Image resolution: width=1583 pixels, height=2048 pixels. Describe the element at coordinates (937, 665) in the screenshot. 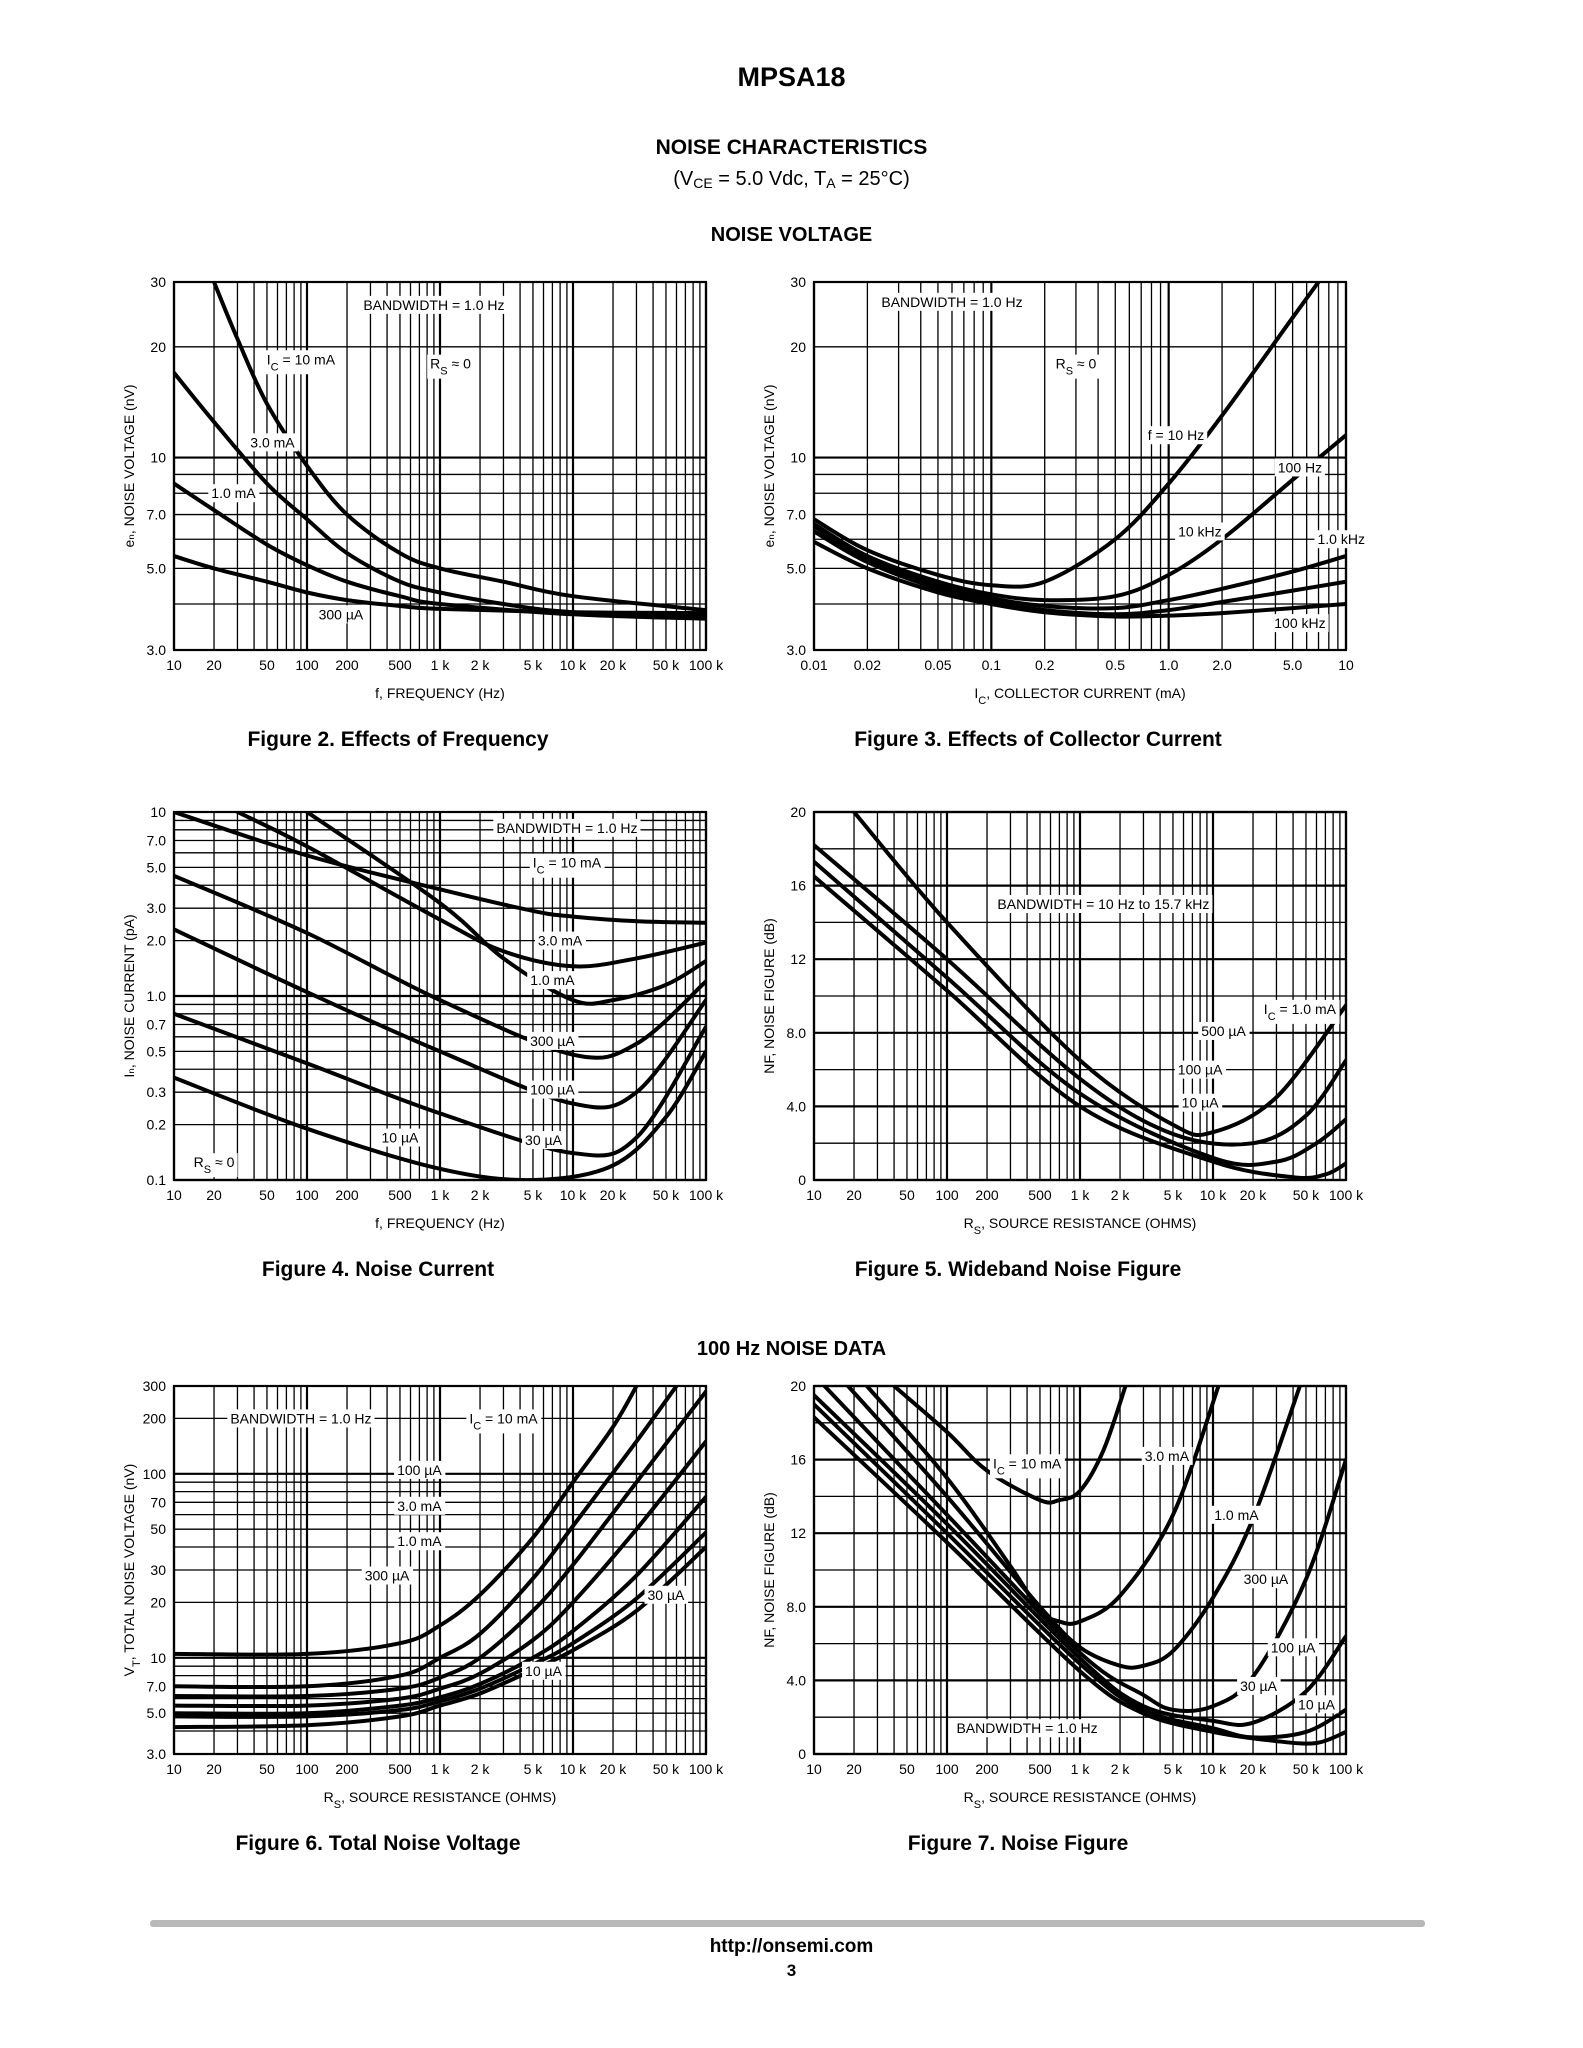

I see `x-tick-label: 0.05` at that location.